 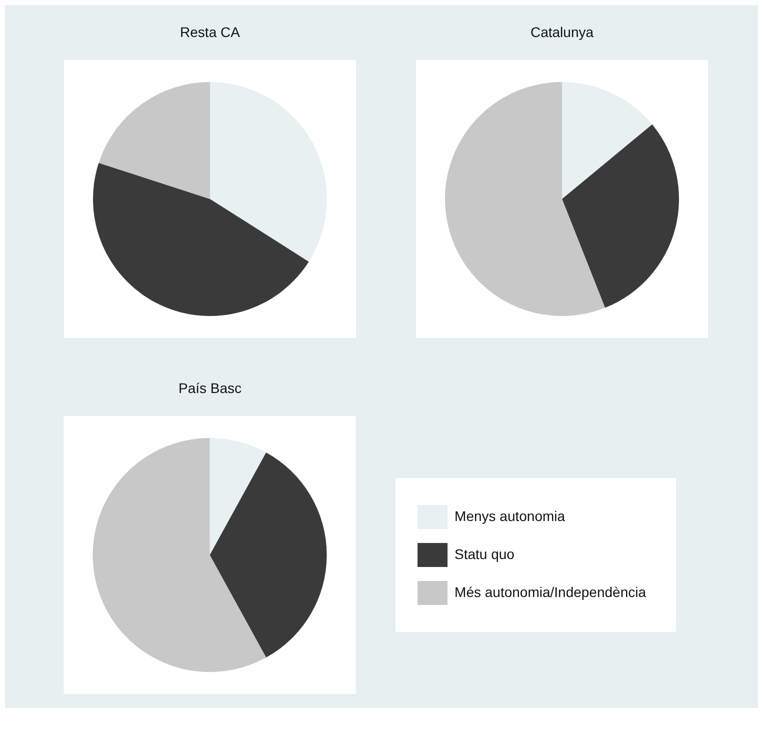 I want to click on legend-label: Menys autonomia, so click(x=510, y=516).